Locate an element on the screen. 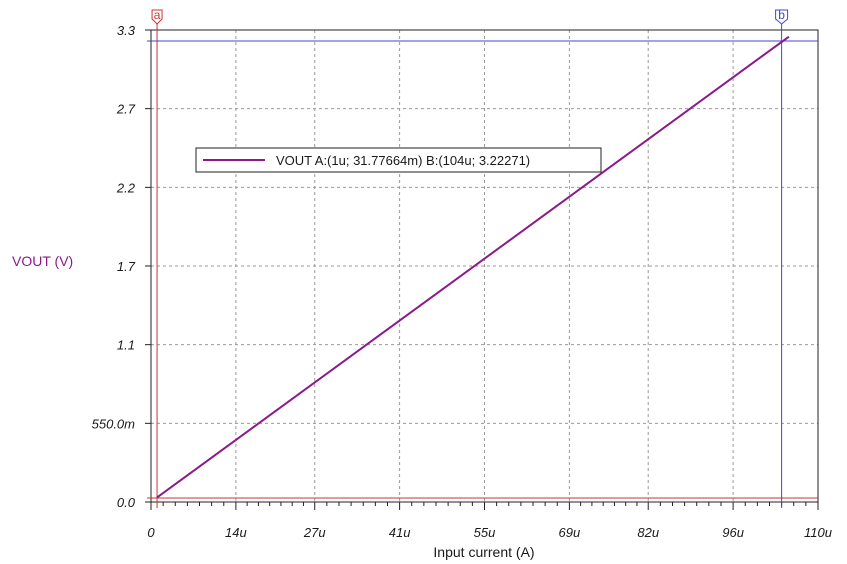  x-tick-label: 69u is located at coordinates (570, 532).